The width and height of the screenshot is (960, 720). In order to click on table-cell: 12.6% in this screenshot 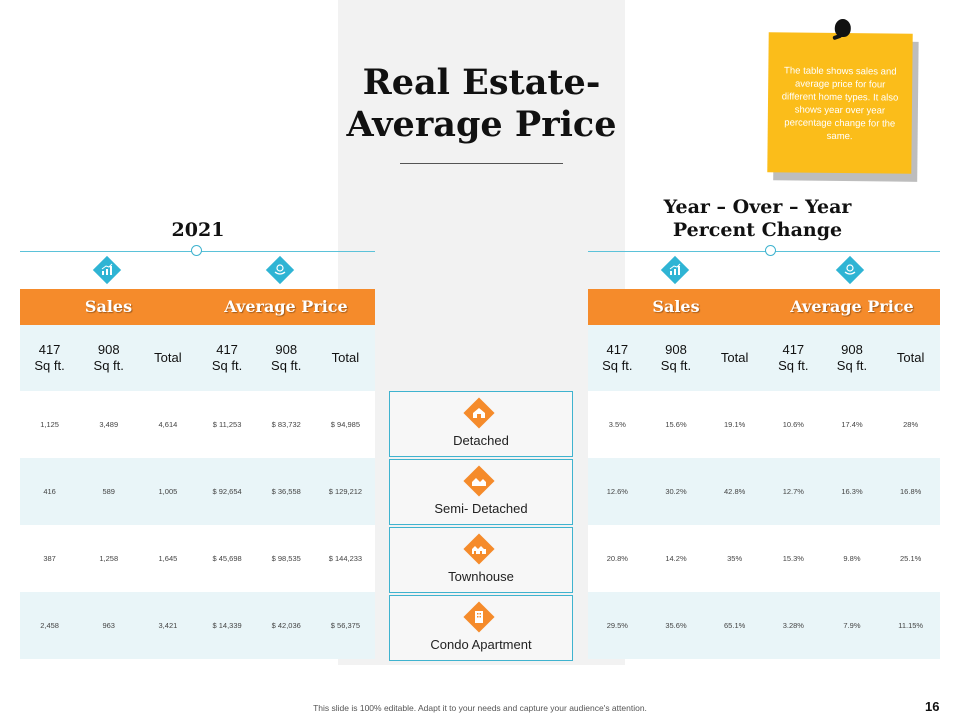, I will do `click(617, 491)`.